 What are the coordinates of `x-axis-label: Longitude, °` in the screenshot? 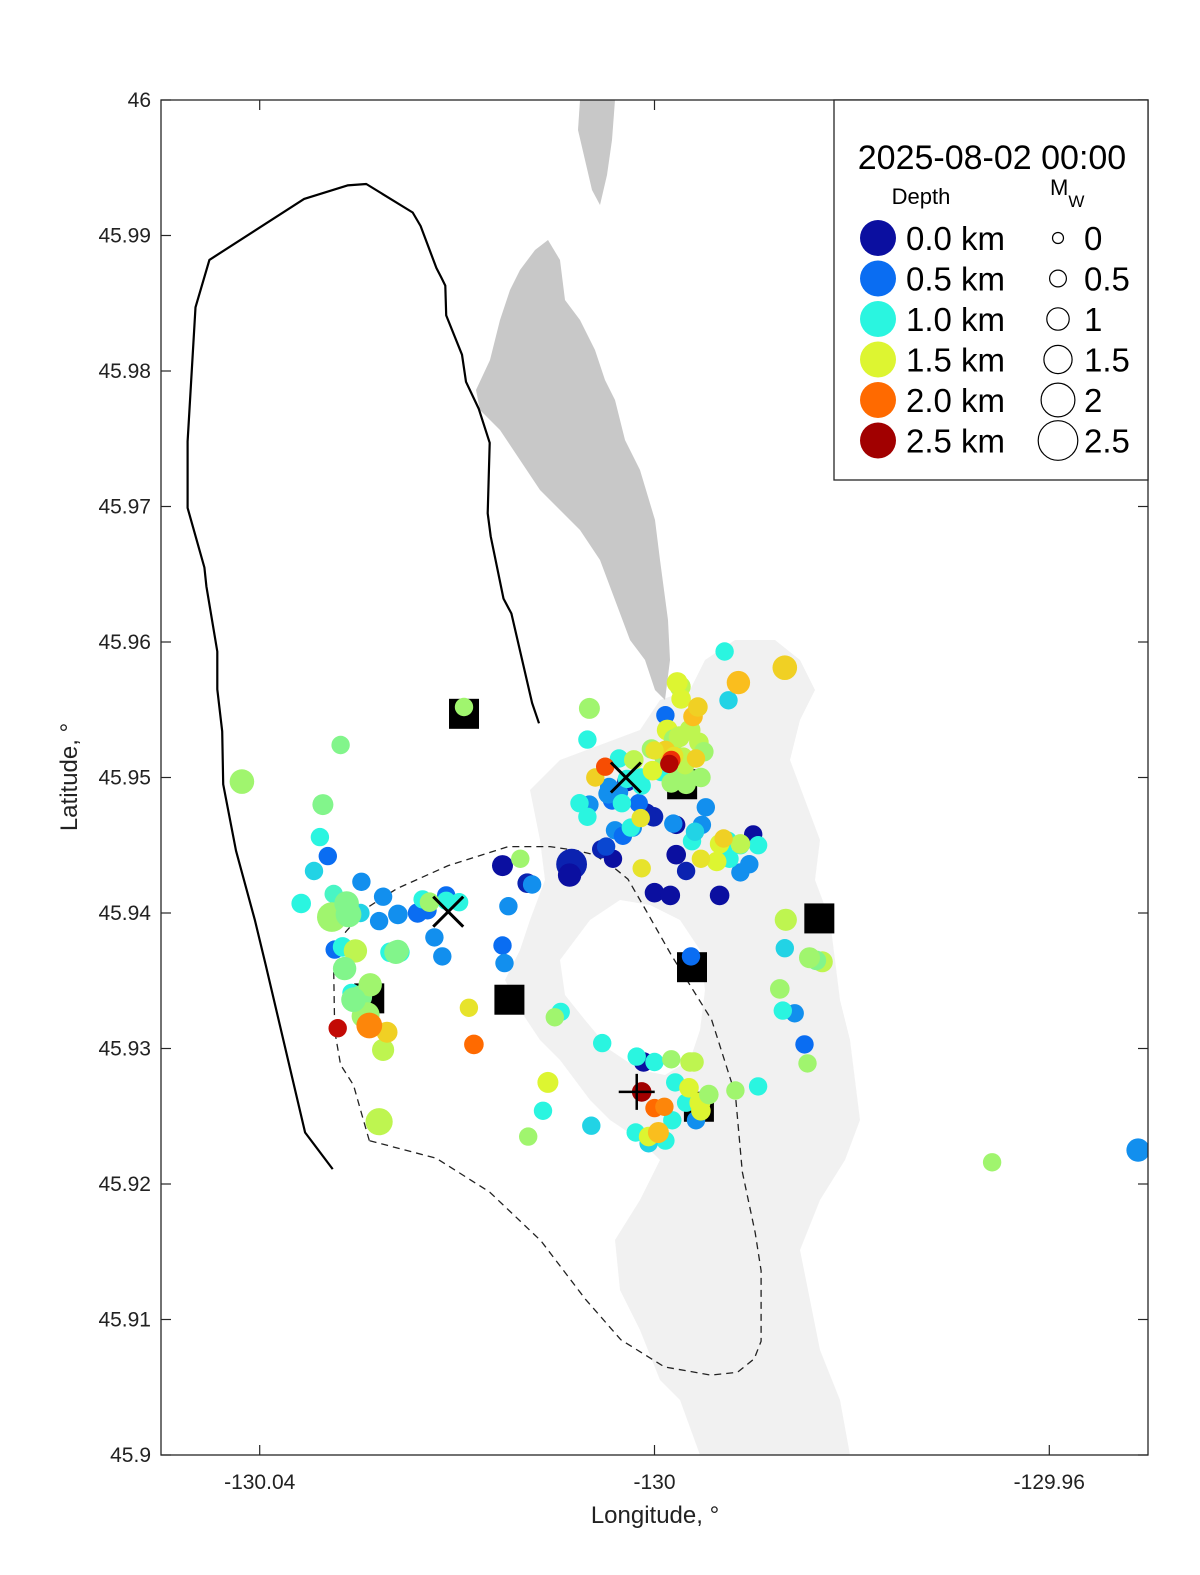 It's located at (655, 1515).